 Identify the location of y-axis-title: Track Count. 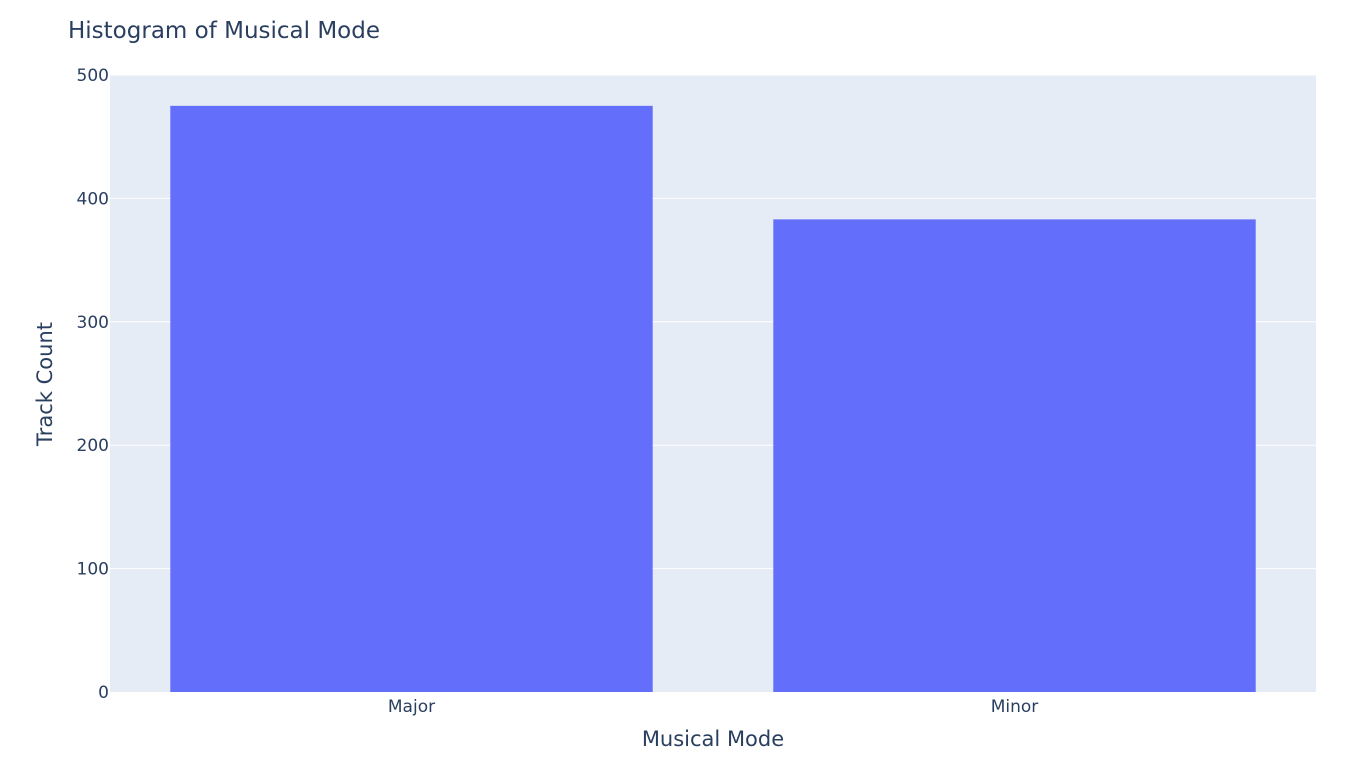
(45, 384).